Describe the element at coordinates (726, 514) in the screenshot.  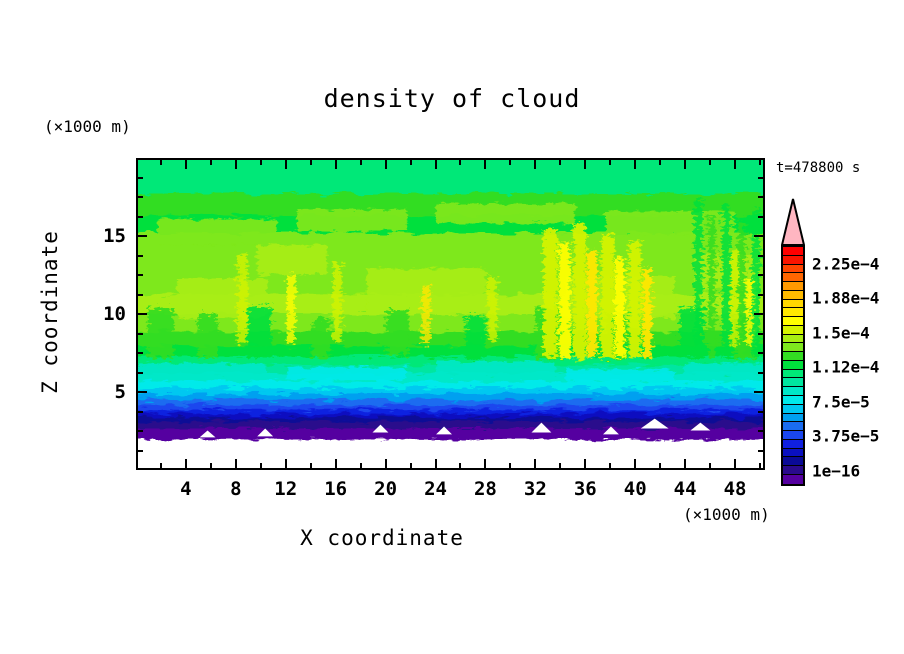
I see `x-axis-unit-label: (×1000 m)` at that location.